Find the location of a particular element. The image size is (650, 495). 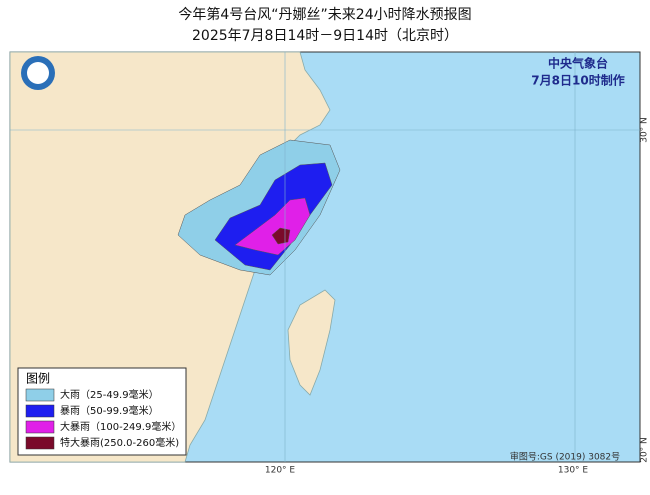

lon-label: 130° E is located at coordinates (573, 471).